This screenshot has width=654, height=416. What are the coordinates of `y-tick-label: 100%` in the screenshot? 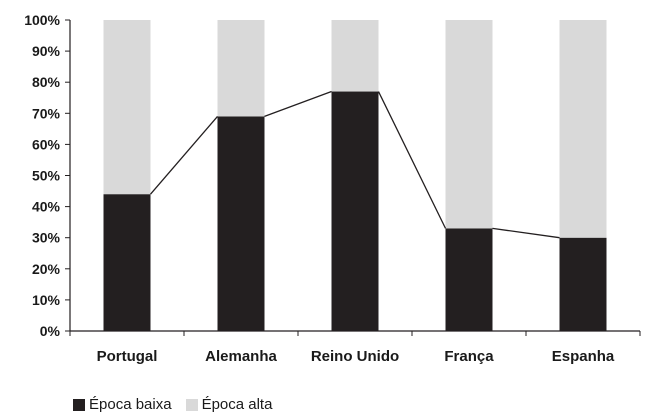 It's located at (42, 20).